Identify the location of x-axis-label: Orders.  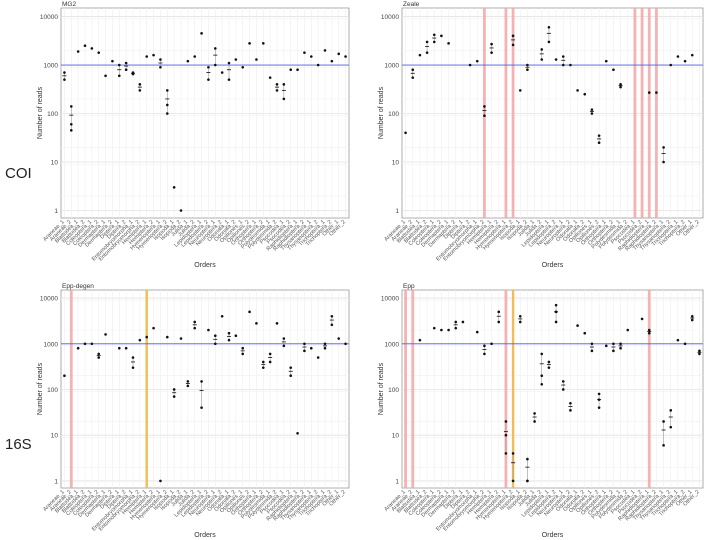
(205, 535).